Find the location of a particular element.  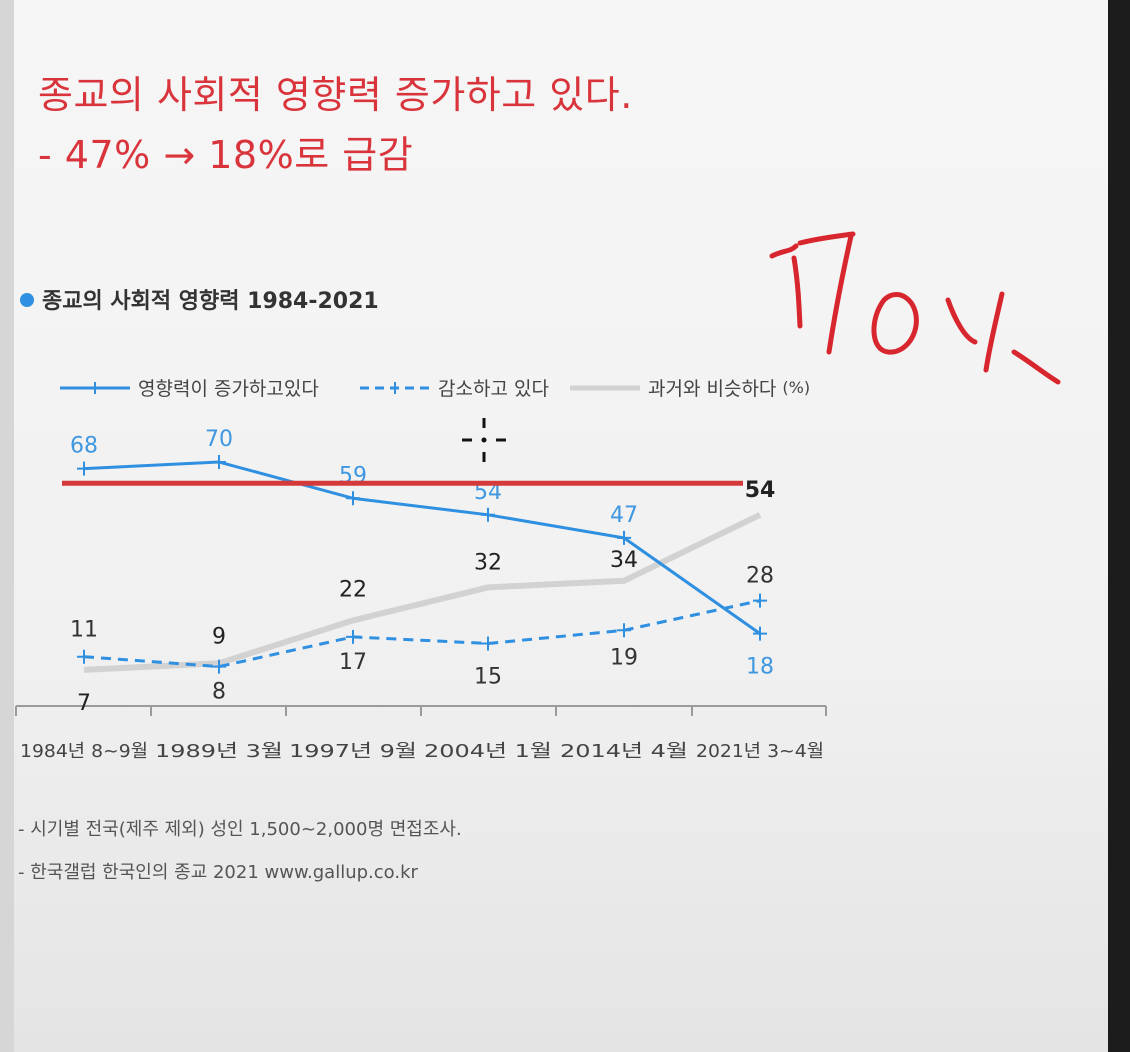

data-label-same: 9 is located at coordinates (219, 636).